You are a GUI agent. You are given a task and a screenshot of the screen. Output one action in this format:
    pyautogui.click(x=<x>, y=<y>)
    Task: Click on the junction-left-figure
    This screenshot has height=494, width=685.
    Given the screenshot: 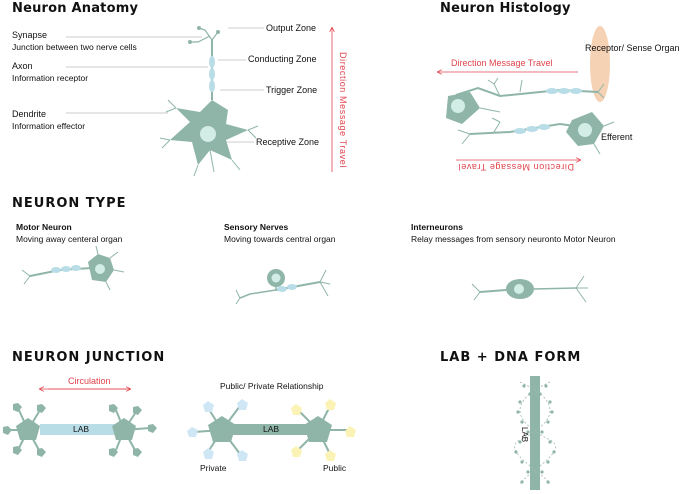 What is the action you would take?
    pyautogui.click(x=80, y=430)
    